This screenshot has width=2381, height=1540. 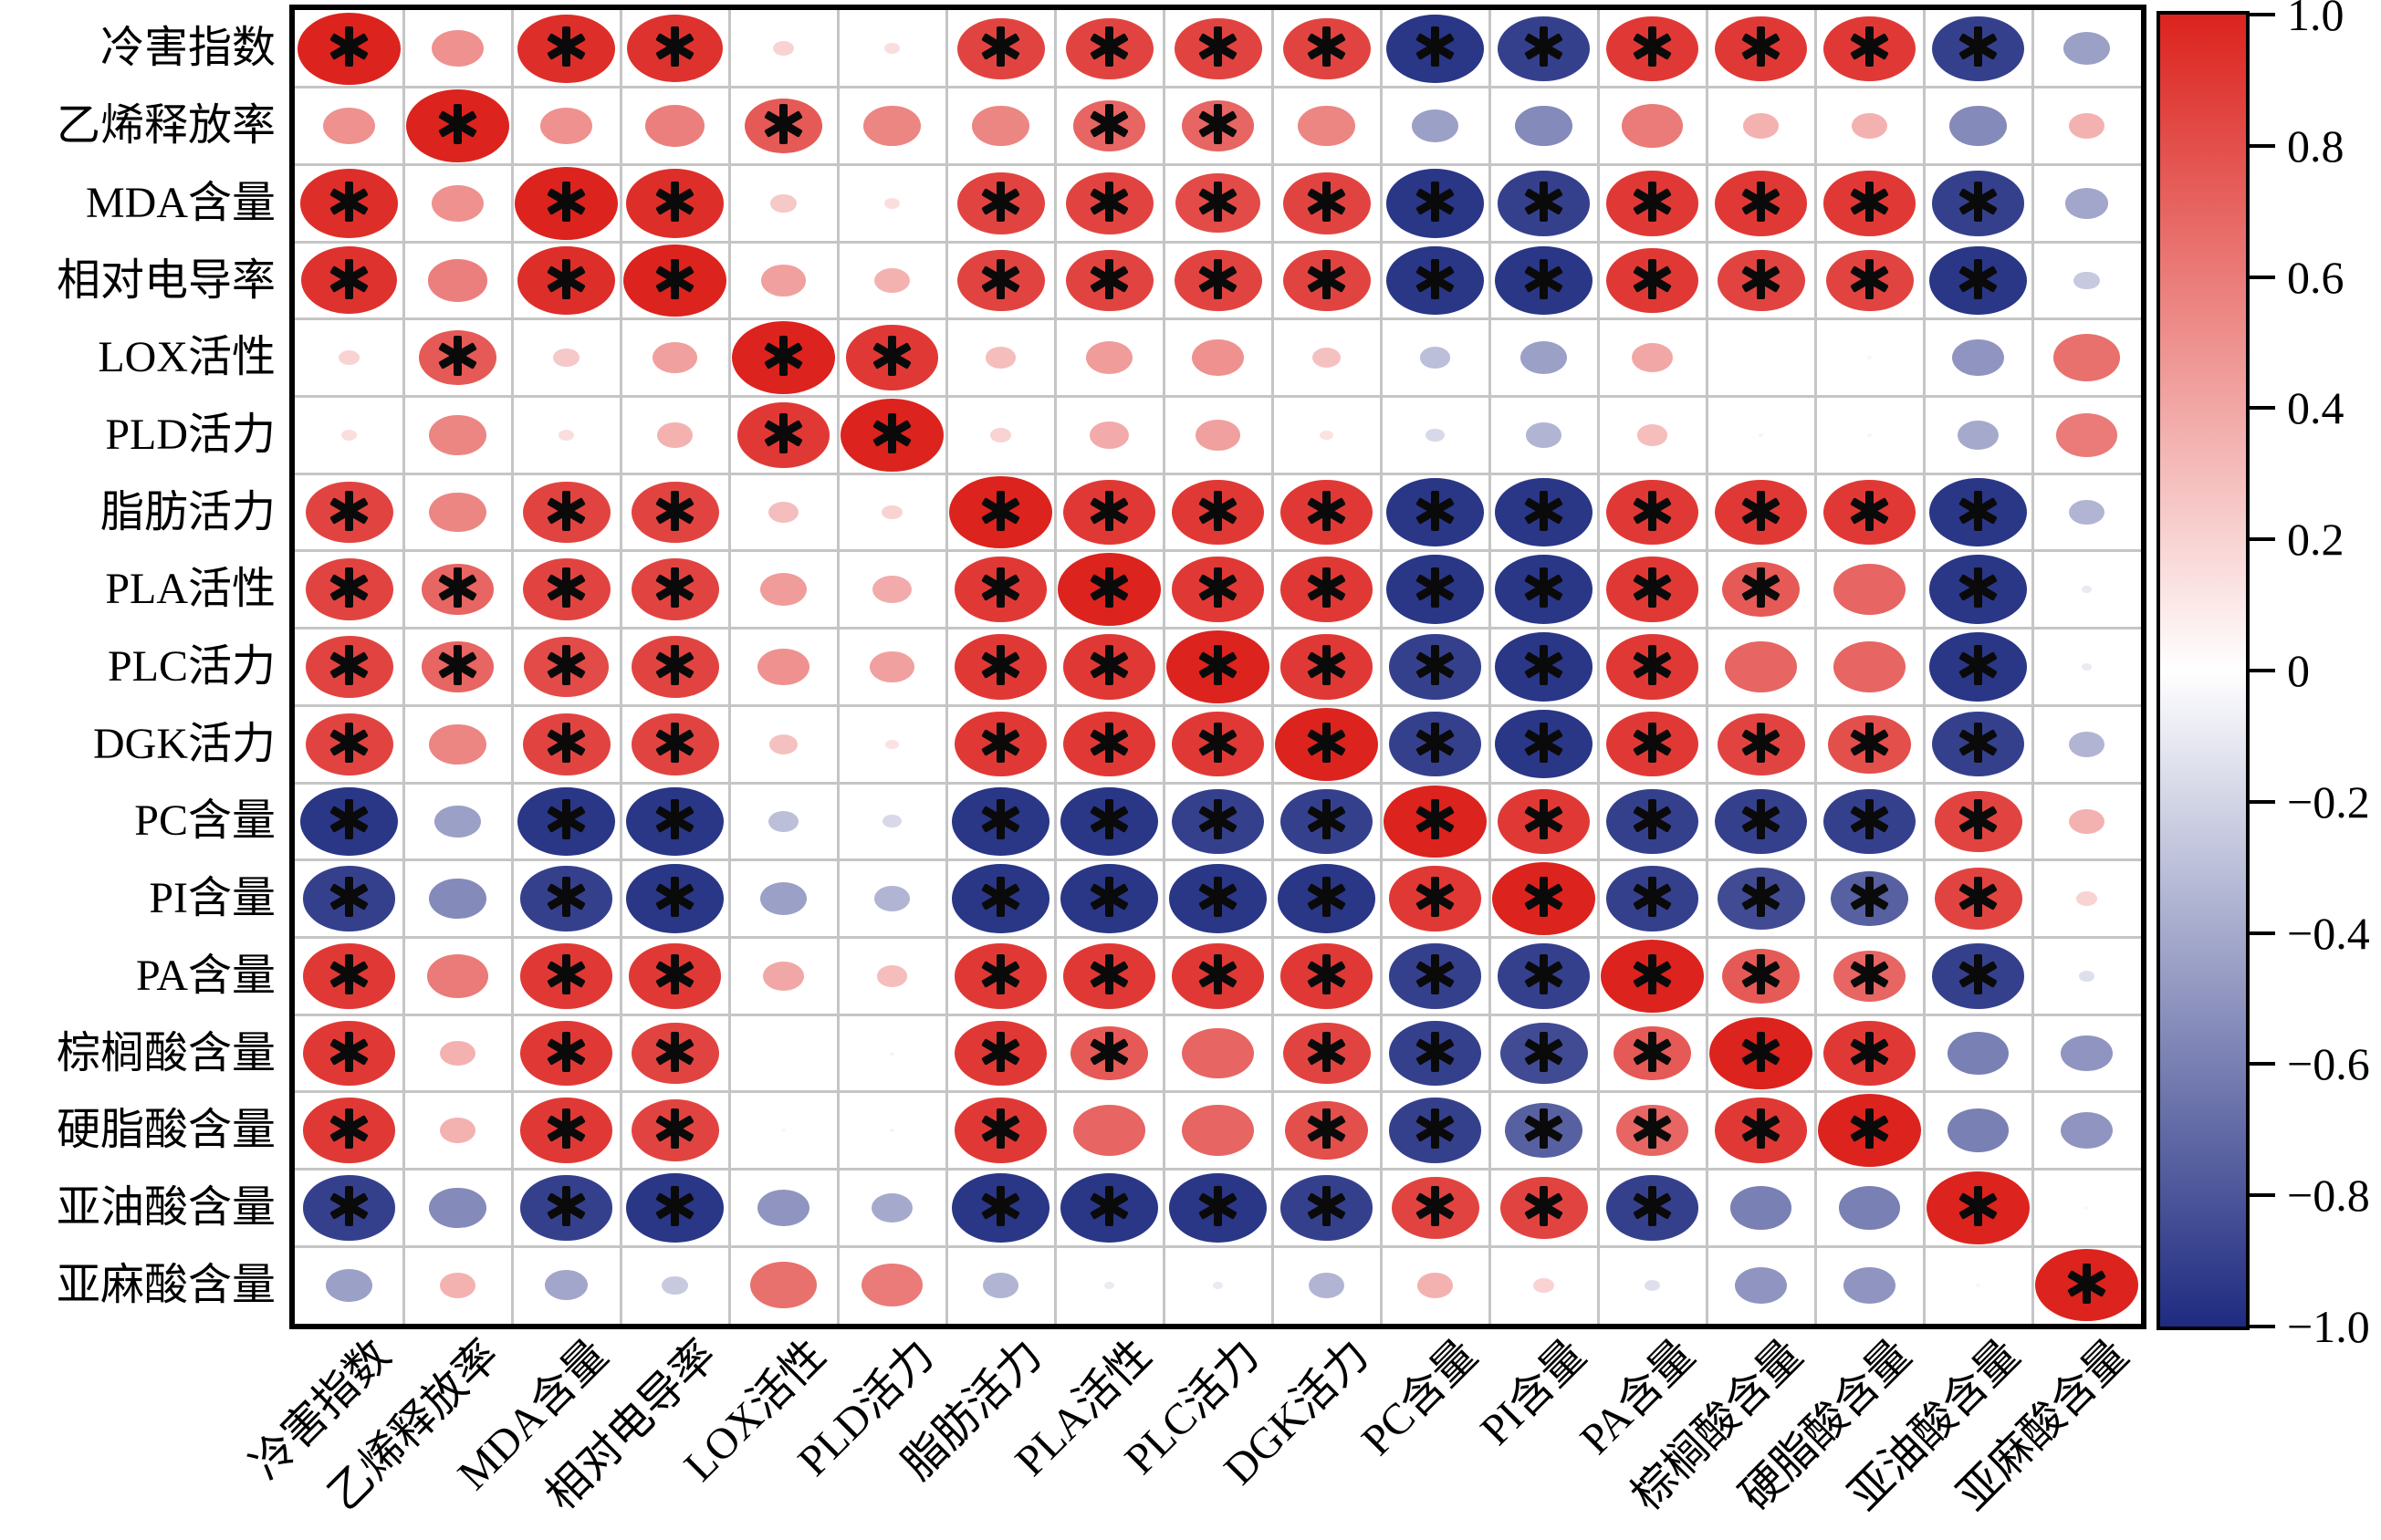 What do you see at coordinates (2315, 20) in the screenshot?
I see `colorbar-tick-label: 1.0` at bounding box center [2315, 20].